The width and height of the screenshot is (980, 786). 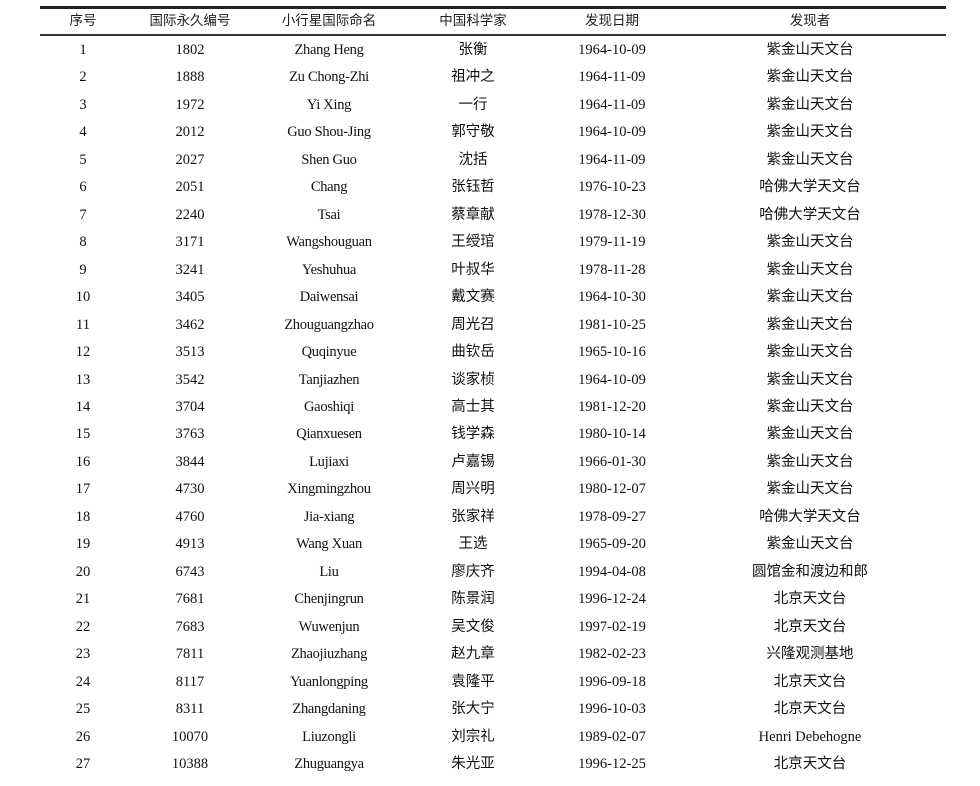 What do you see at coordinates (612, 159) in the screenshot?
I see `cell-date: 1964-11-09` at bounding box center [612, 159].